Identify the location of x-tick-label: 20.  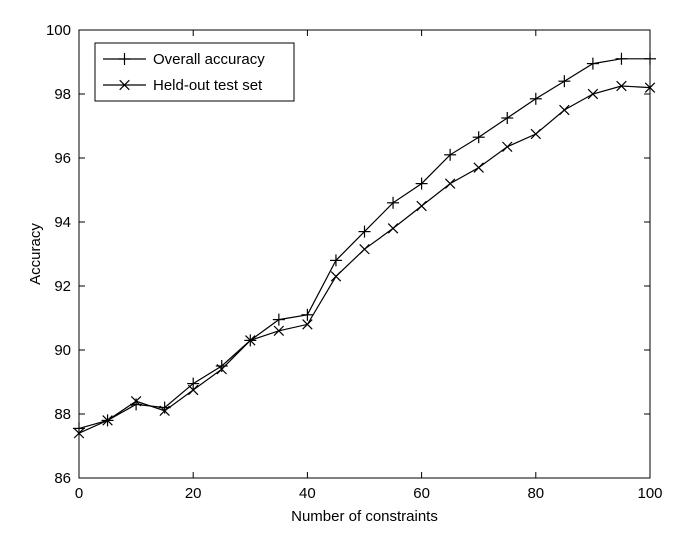
(193, 493).